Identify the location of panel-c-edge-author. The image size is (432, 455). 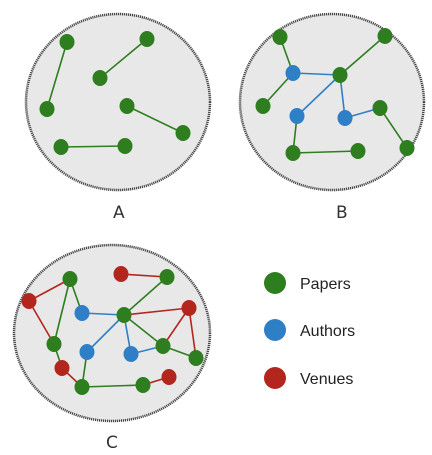
(105, 333).